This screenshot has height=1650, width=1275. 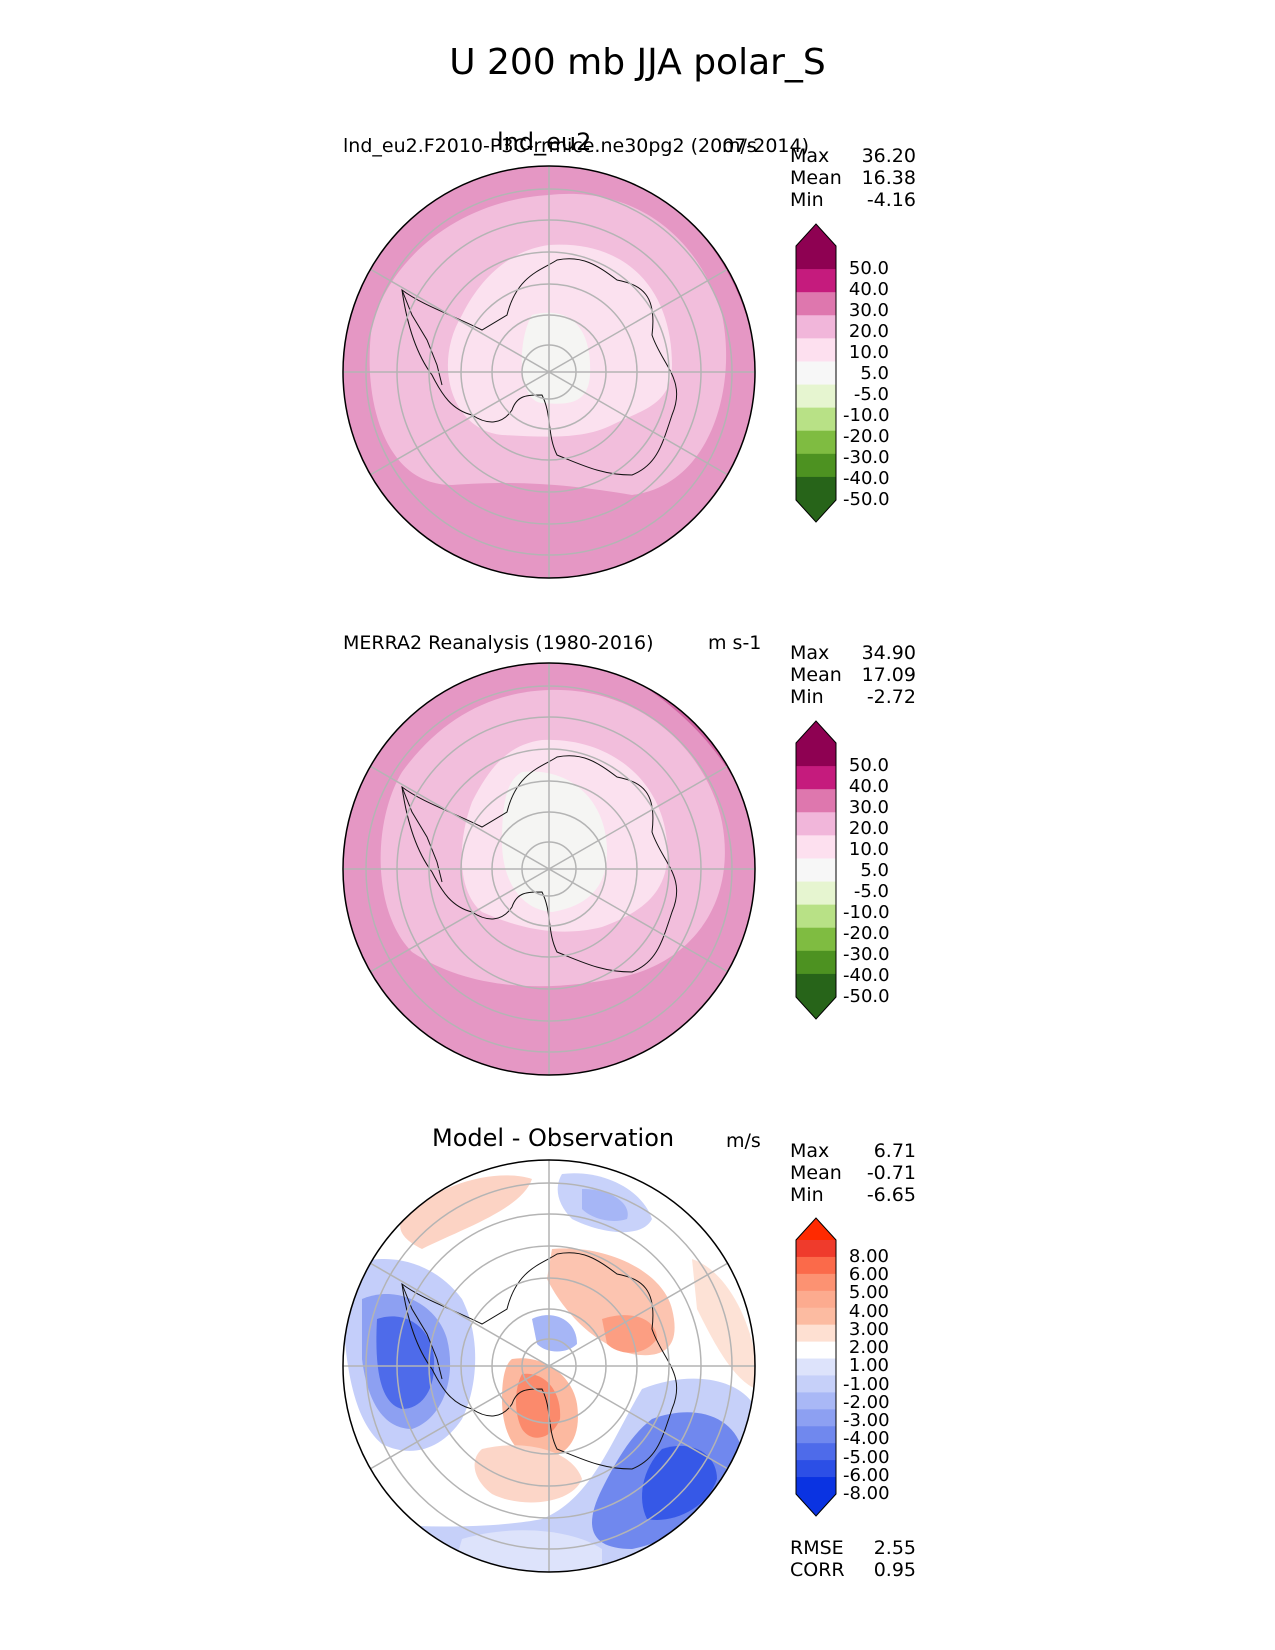 What do you see at coordinates (527, 1551) in the screenshot?
I see `panel-3-fill-neg-south` at bounding box center [527, 1551].